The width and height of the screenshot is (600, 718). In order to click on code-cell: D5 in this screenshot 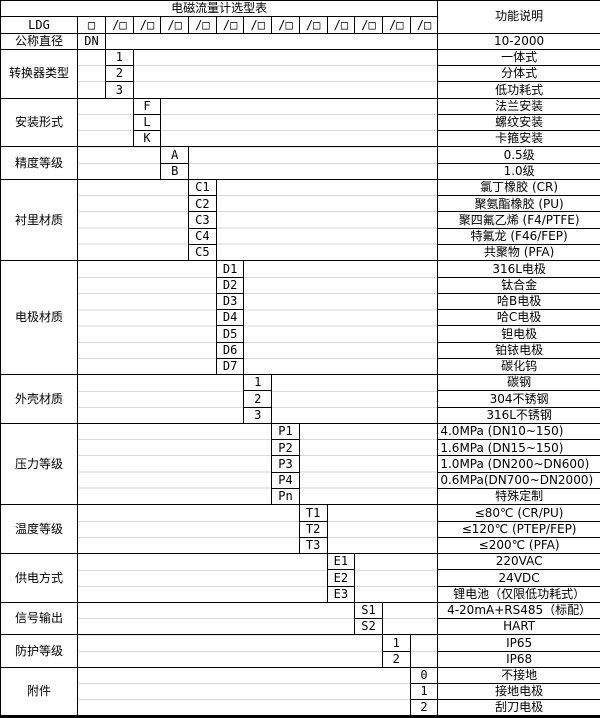, I will do `click(230, 334)`.